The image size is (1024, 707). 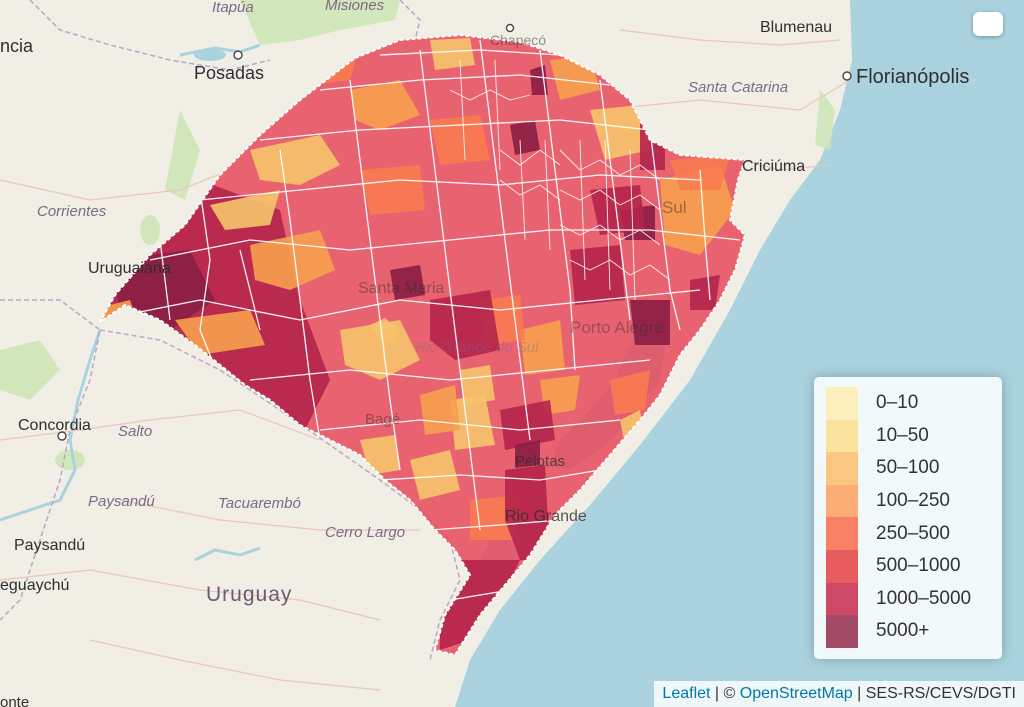 I want to click on label-itapua: Itapúa, so click(x=233, y=8).